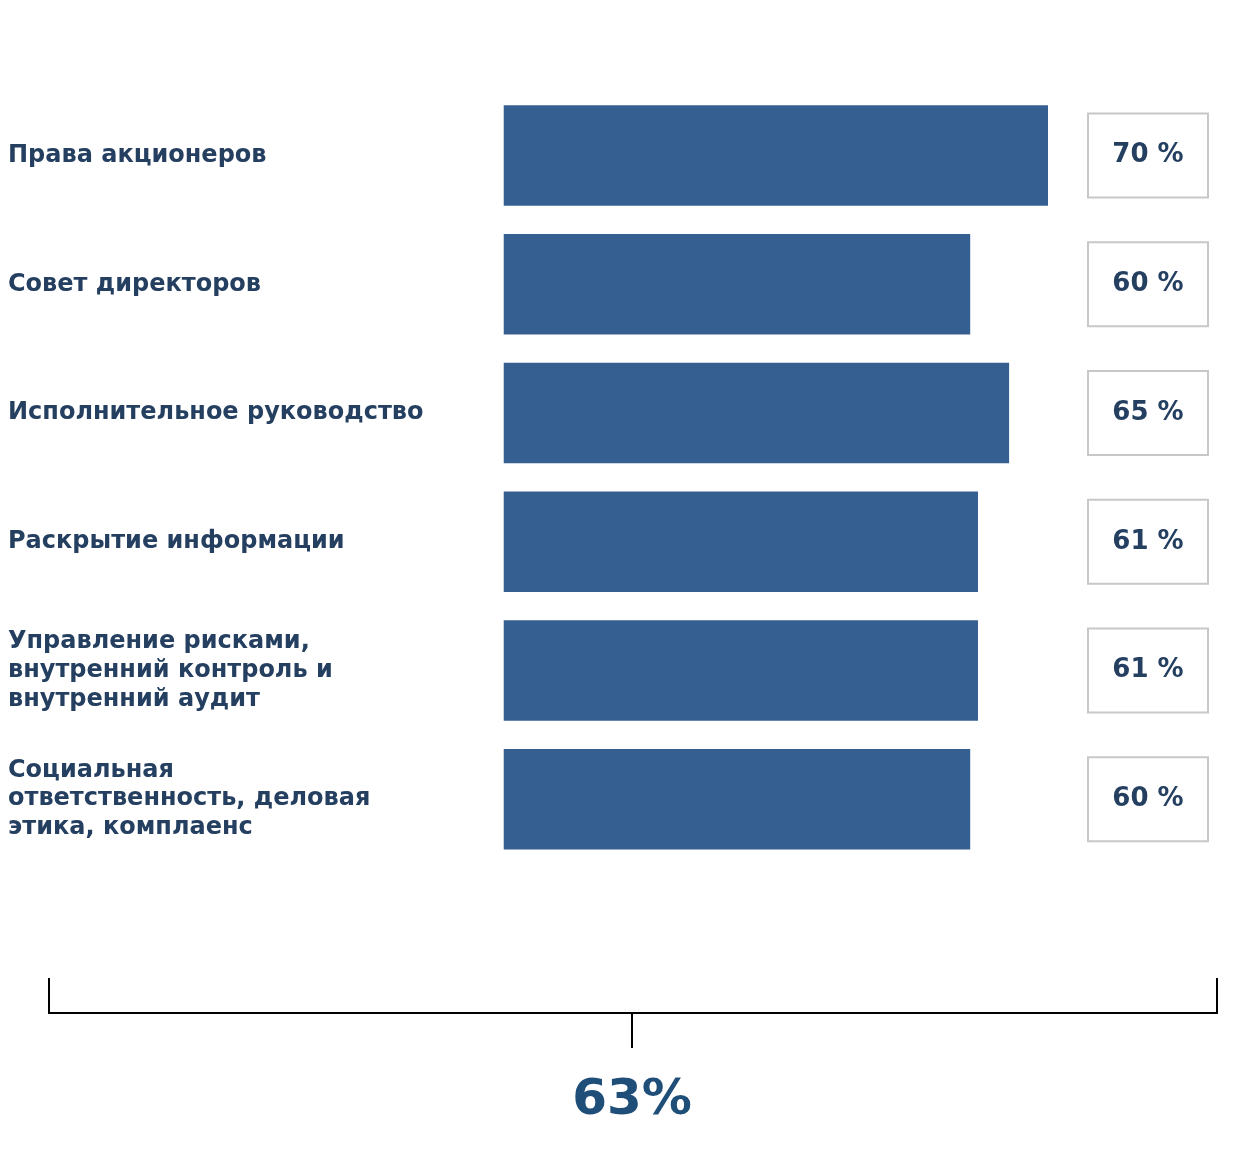 The image size is (1256, 1160). What do you see at coordinates (216, 411) in the screenshot?
I see `y-tick-label: Исполнительное руководство` at bounding box center [216, 411].